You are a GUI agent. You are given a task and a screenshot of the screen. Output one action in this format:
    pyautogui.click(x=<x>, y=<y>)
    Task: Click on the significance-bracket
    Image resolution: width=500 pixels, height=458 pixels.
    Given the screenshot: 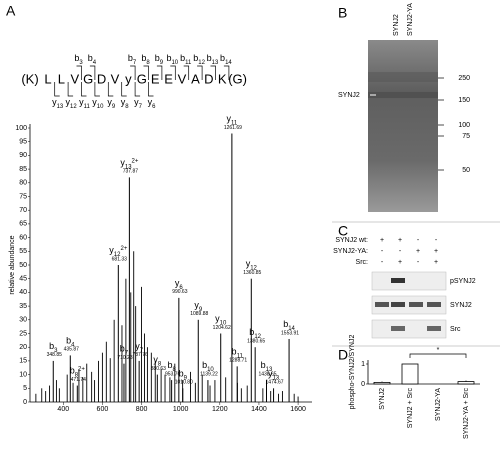 What is the action you would take?
    pyautogui.click(x=438, y=355)
    